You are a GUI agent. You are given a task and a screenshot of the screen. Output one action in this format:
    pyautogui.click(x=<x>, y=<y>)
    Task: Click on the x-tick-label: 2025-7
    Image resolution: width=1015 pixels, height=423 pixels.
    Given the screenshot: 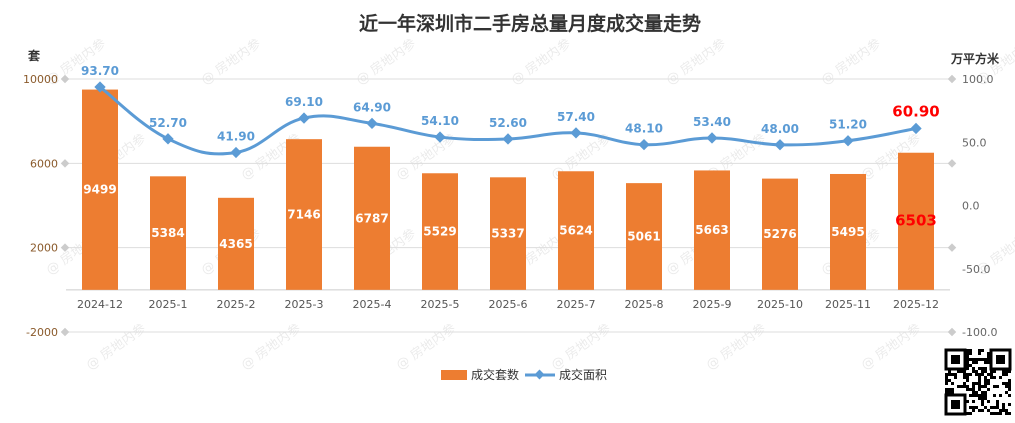 What is the action you would take?
    pyautogui.click(x=576, y=304)
    